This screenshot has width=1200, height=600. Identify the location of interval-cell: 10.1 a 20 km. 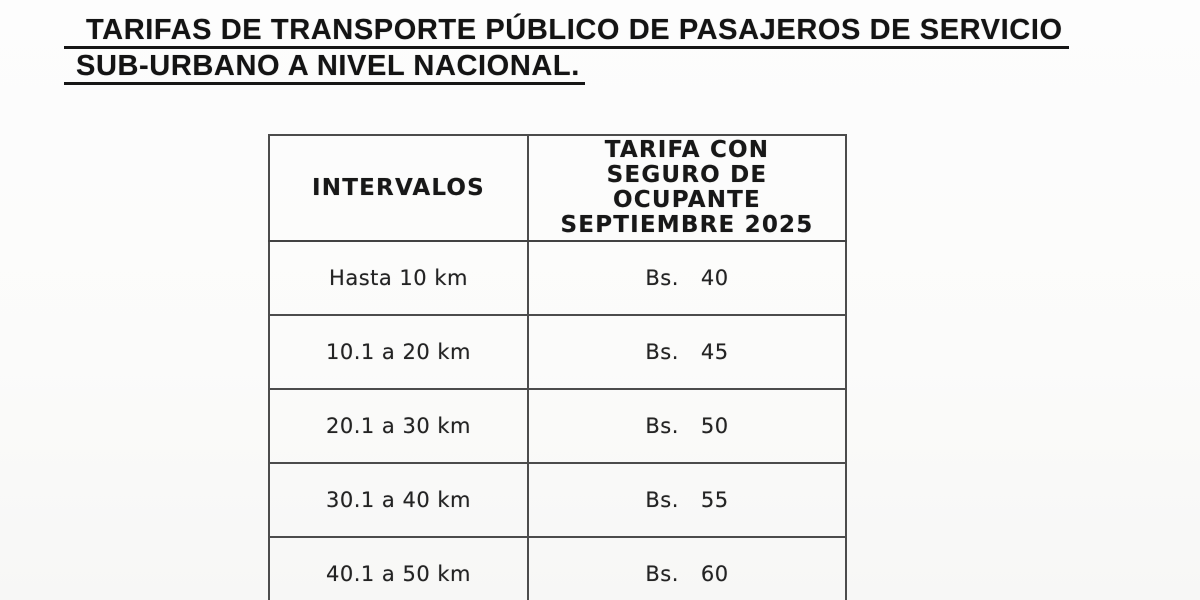
(398, 352).